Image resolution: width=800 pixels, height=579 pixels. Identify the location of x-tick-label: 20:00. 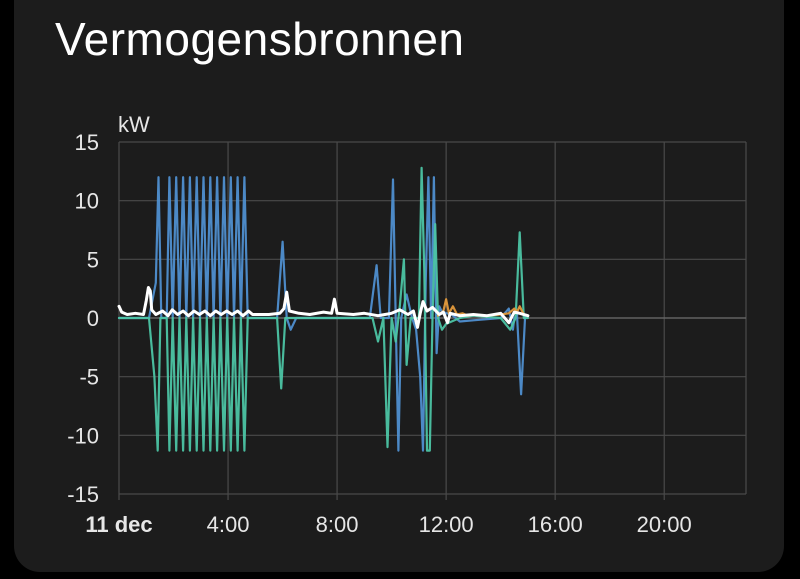
(664, 524).